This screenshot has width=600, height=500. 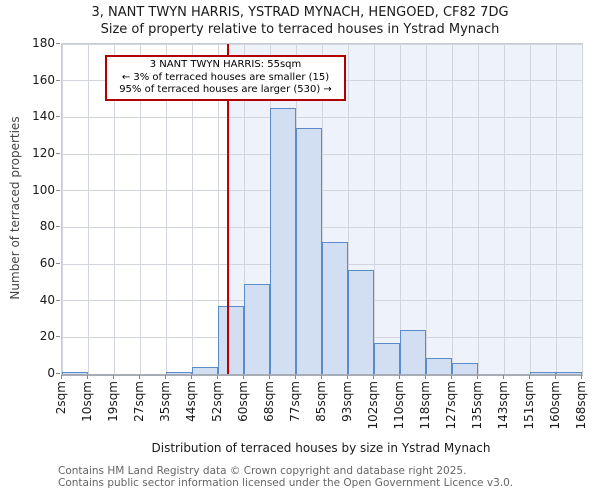 I want to click on x-tick-label: 10sqm, so click(x=87, y=401).